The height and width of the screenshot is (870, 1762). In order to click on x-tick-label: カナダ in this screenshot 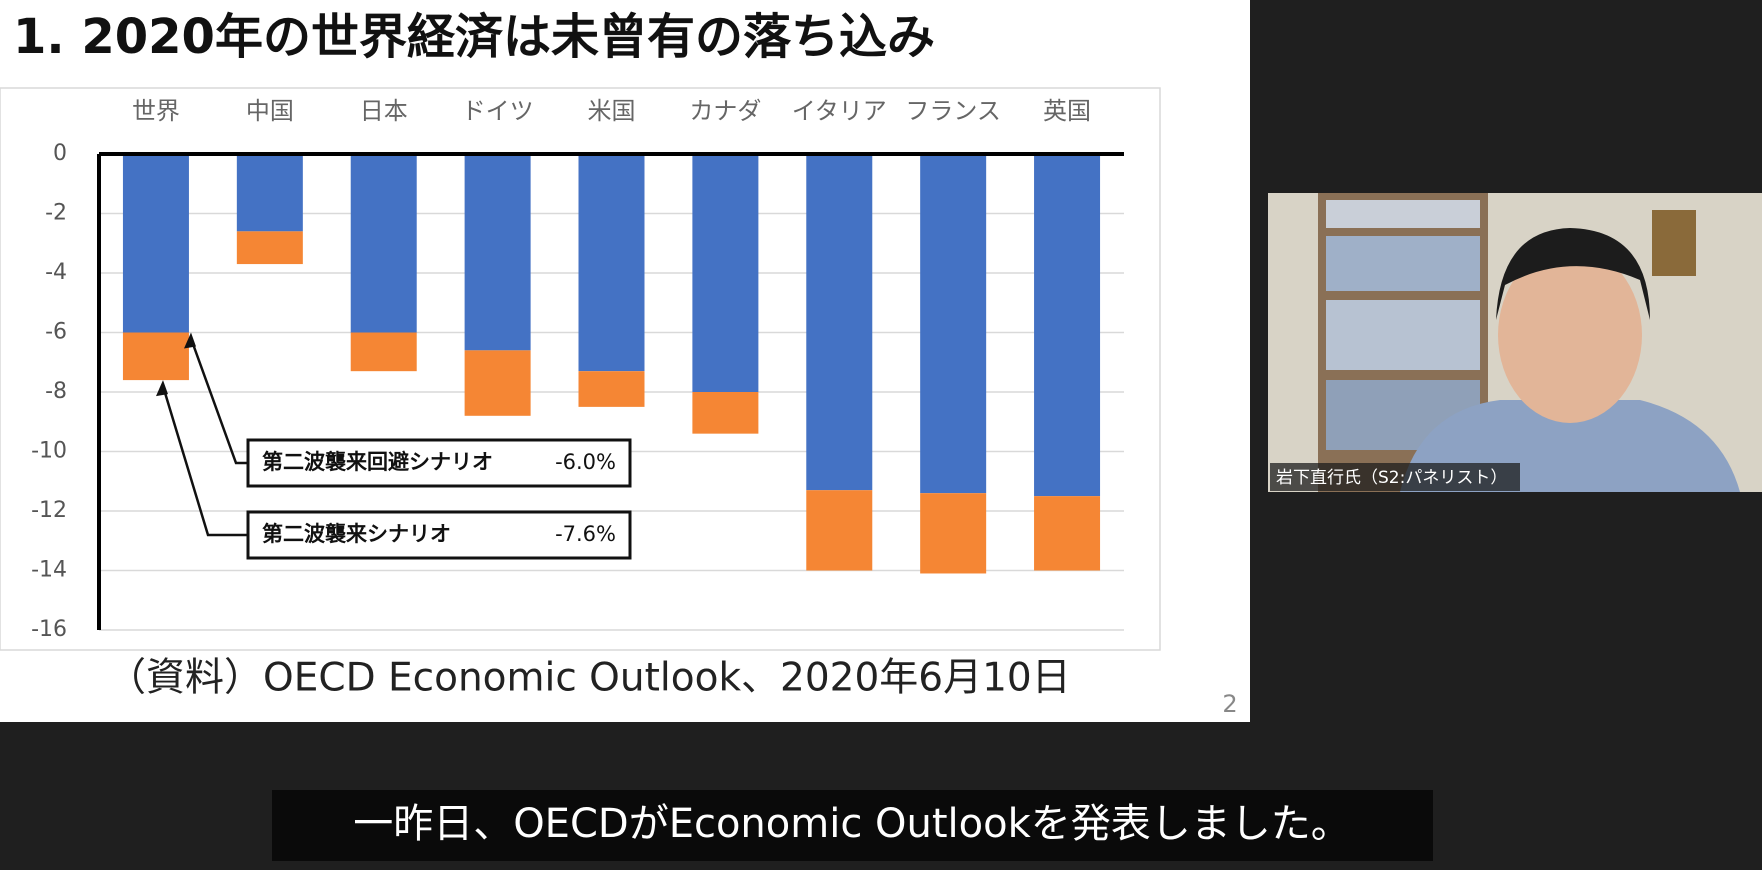, I will do `click(725, 111)`.